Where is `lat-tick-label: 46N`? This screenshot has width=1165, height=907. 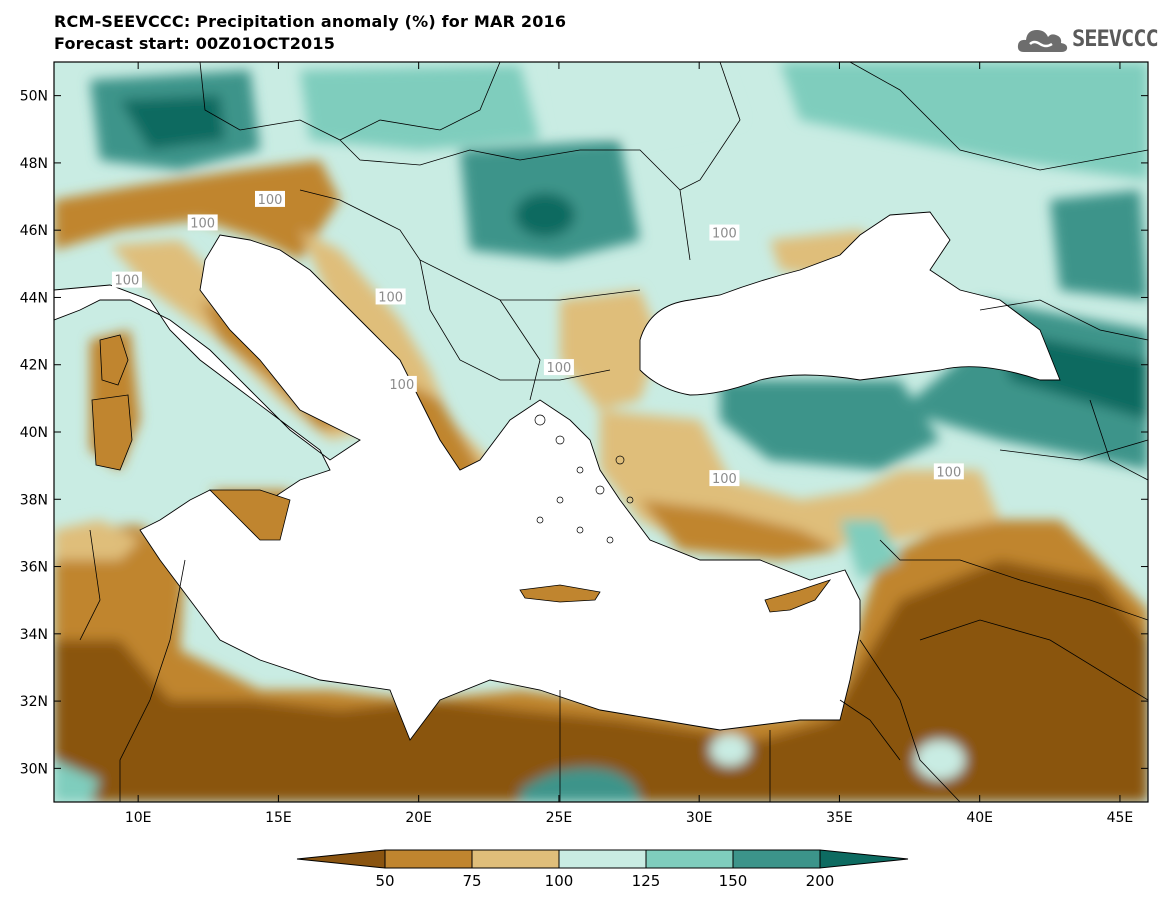 lat-tick-label: 46N is located at coordinates (34, 231).